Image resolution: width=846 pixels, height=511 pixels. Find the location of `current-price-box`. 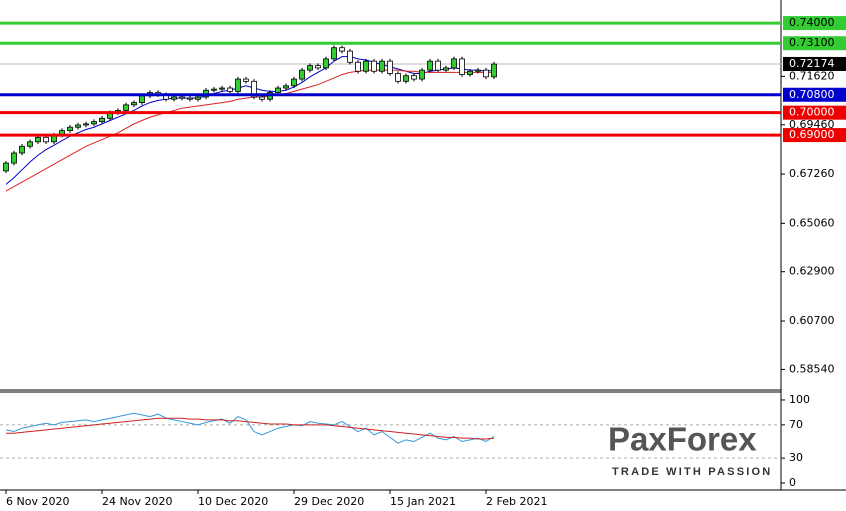

current-price-box is located at coordinates (814, 63).